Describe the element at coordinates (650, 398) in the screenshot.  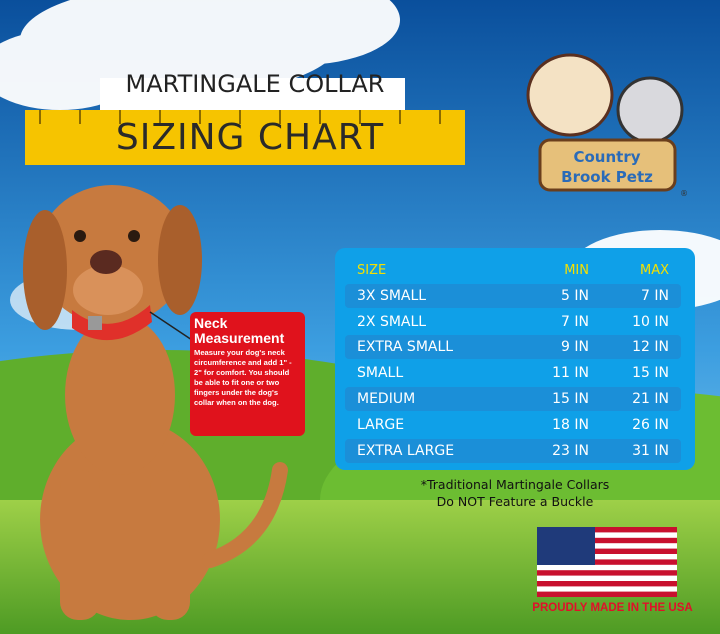
I see `table-cell: 21 IN` at that location.